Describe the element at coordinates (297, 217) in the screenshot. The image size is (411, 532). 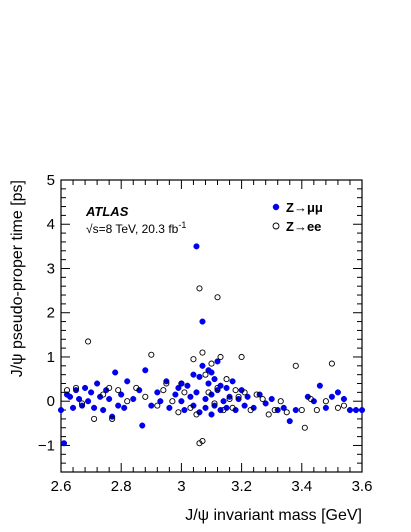
I see `legend: Z→μμ Z→ee` at that location.